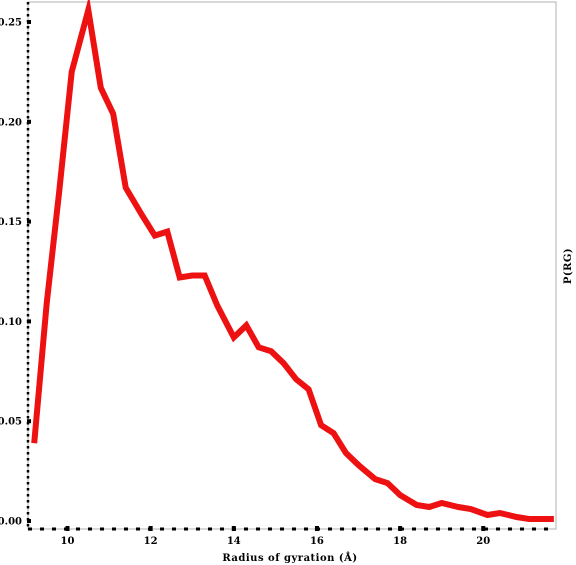 The image size is (576, 565). What do you see at coordinates (151, 541) in the screenshot?
I see `x-tick-label: 12` at bounding box center [151, 541].